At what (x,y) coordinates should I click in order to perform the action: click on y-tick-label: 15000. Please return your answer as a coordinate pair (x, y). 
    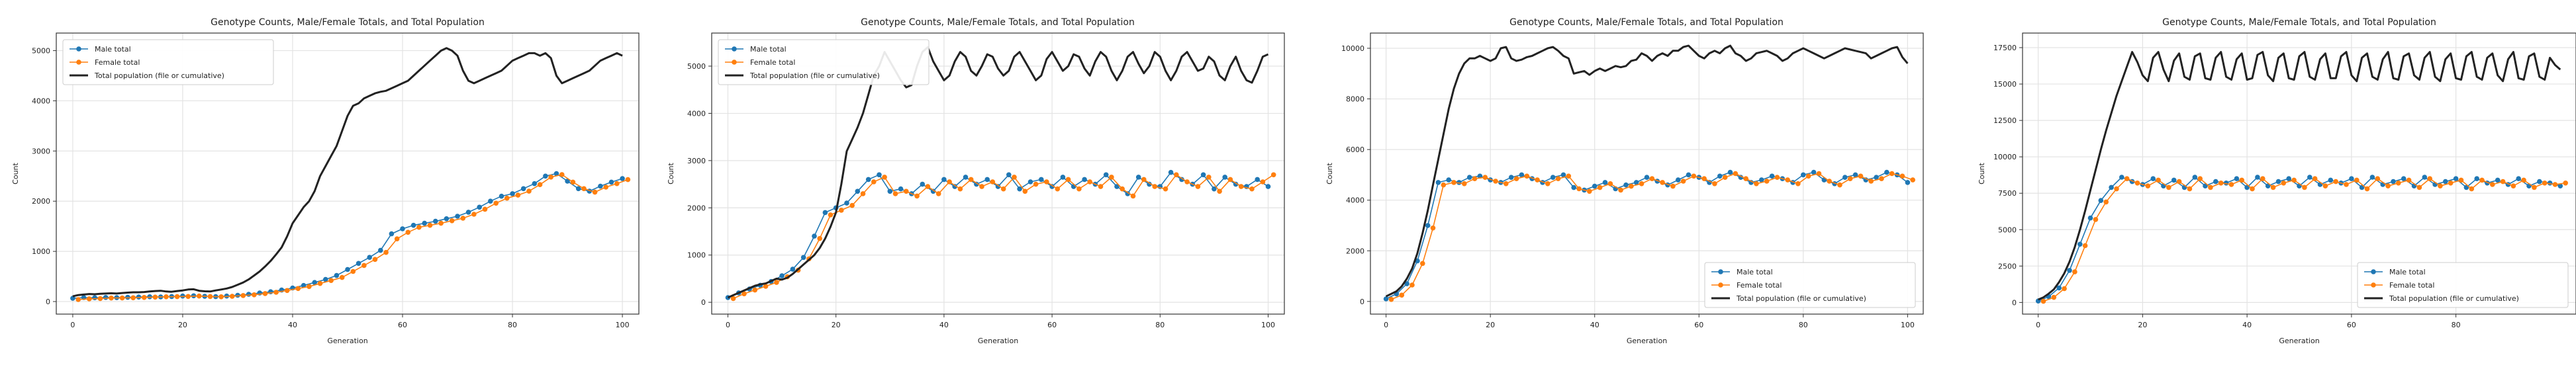
    Looking at the image, I should click on (2005, 84).